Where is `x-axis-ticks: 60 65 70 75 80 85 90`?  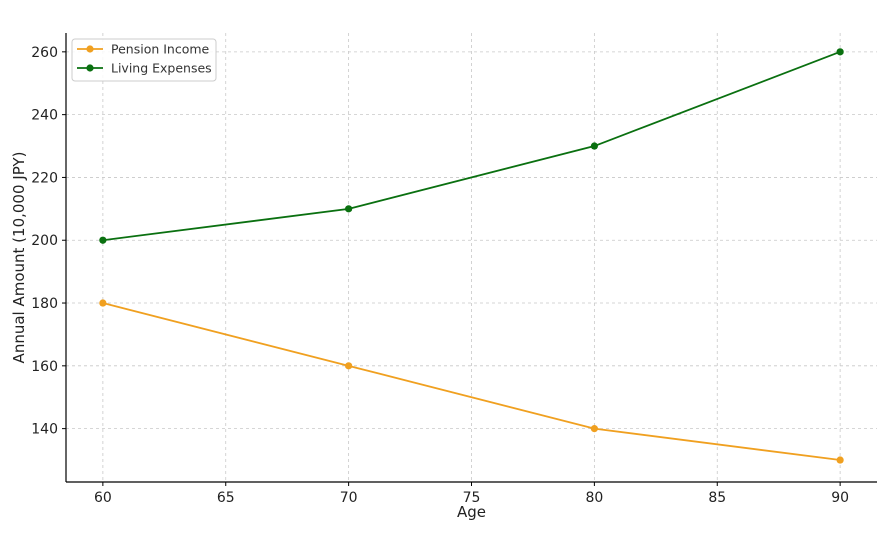
x-axis-ticks: 60 65 70 75 80 85 90 is located at coordinates (471, 494).